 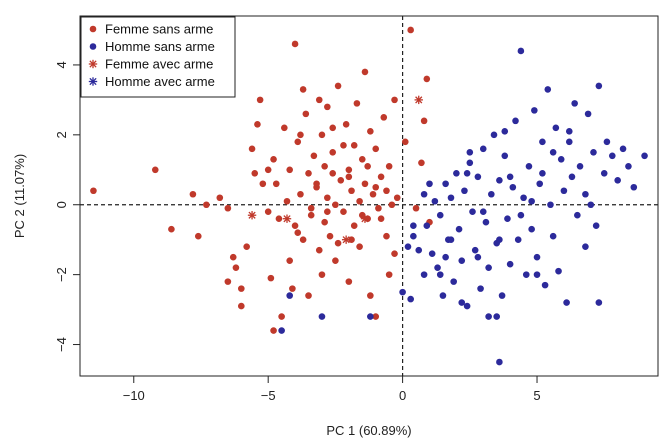 I want to click on x-axis: −10 −5 0 5, so click(x=332, y=389).